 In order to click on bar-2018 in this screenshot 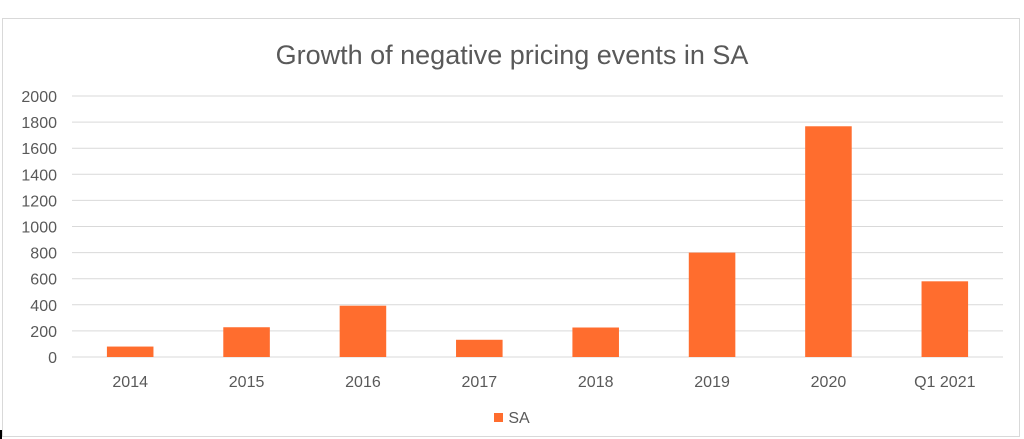, I will do `click(595, 342)`.